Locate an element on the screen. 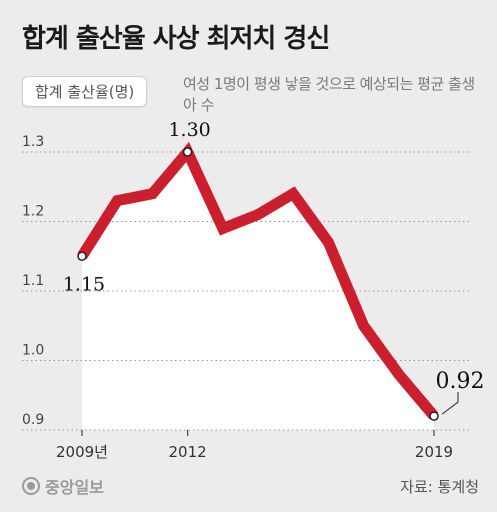 The height and width of the screenshot is (512, 497). unit-note: 여성 1명이 평생 낳을 것으로 예상되는 평균 출생아 수 is located at coordinates (329, 94).